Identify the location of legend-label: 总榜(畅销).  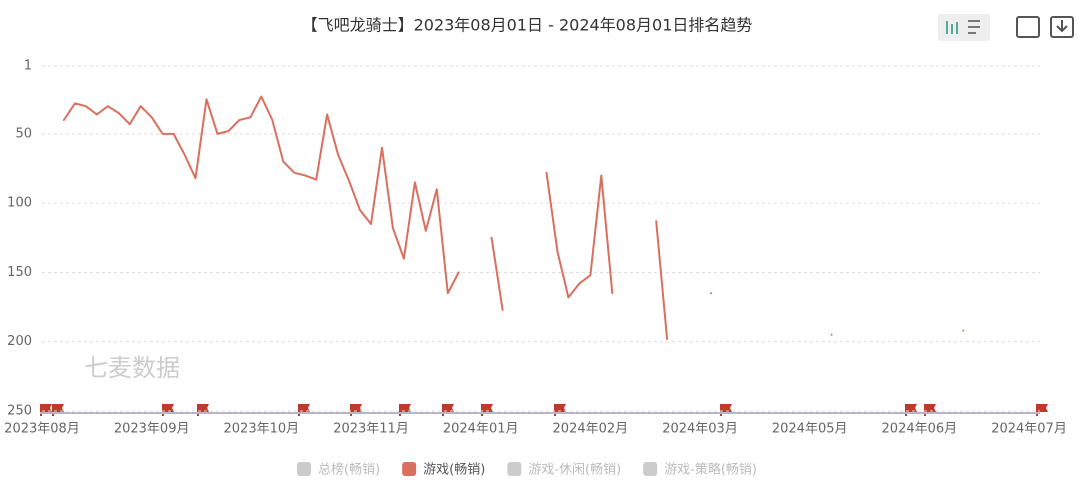
(349, 470).